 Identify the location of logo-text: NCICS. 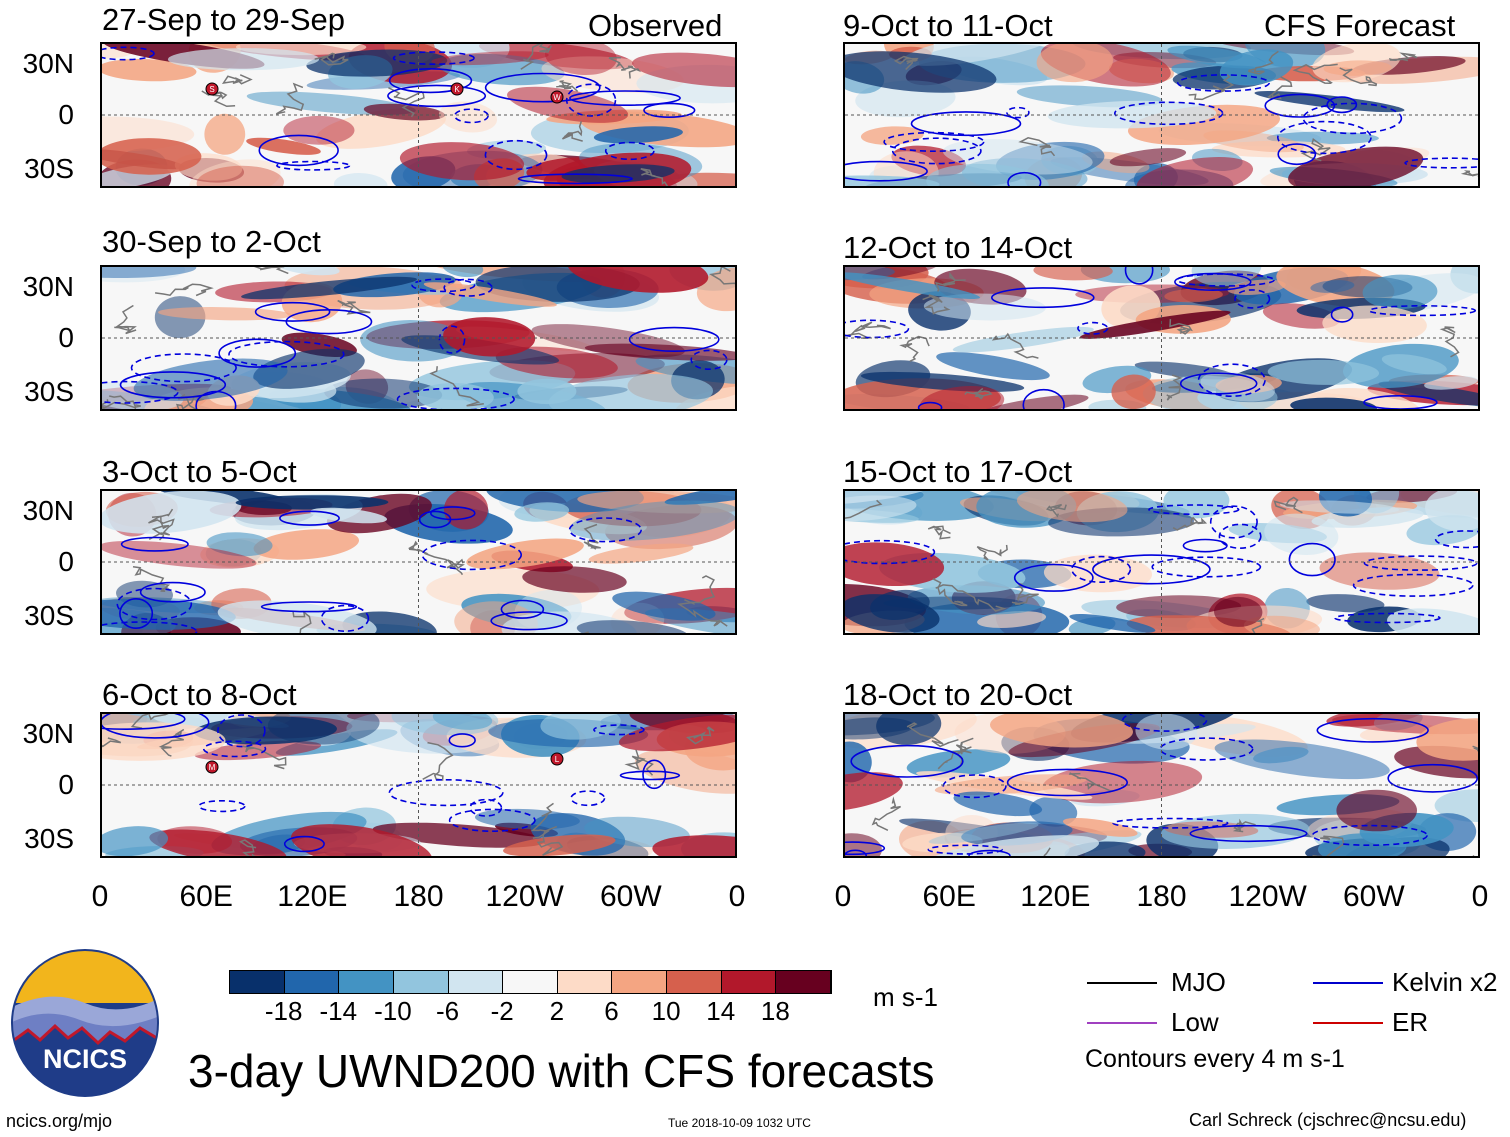
(85, 1059).